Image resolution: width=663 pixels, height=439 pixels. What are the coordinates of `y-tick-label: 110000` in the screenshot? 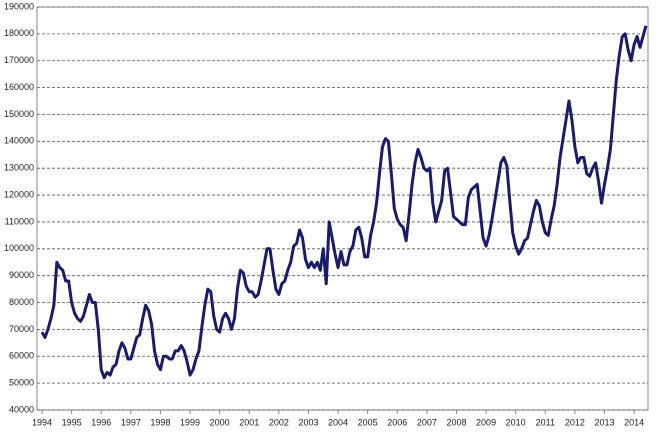 It's located at (19, 221).